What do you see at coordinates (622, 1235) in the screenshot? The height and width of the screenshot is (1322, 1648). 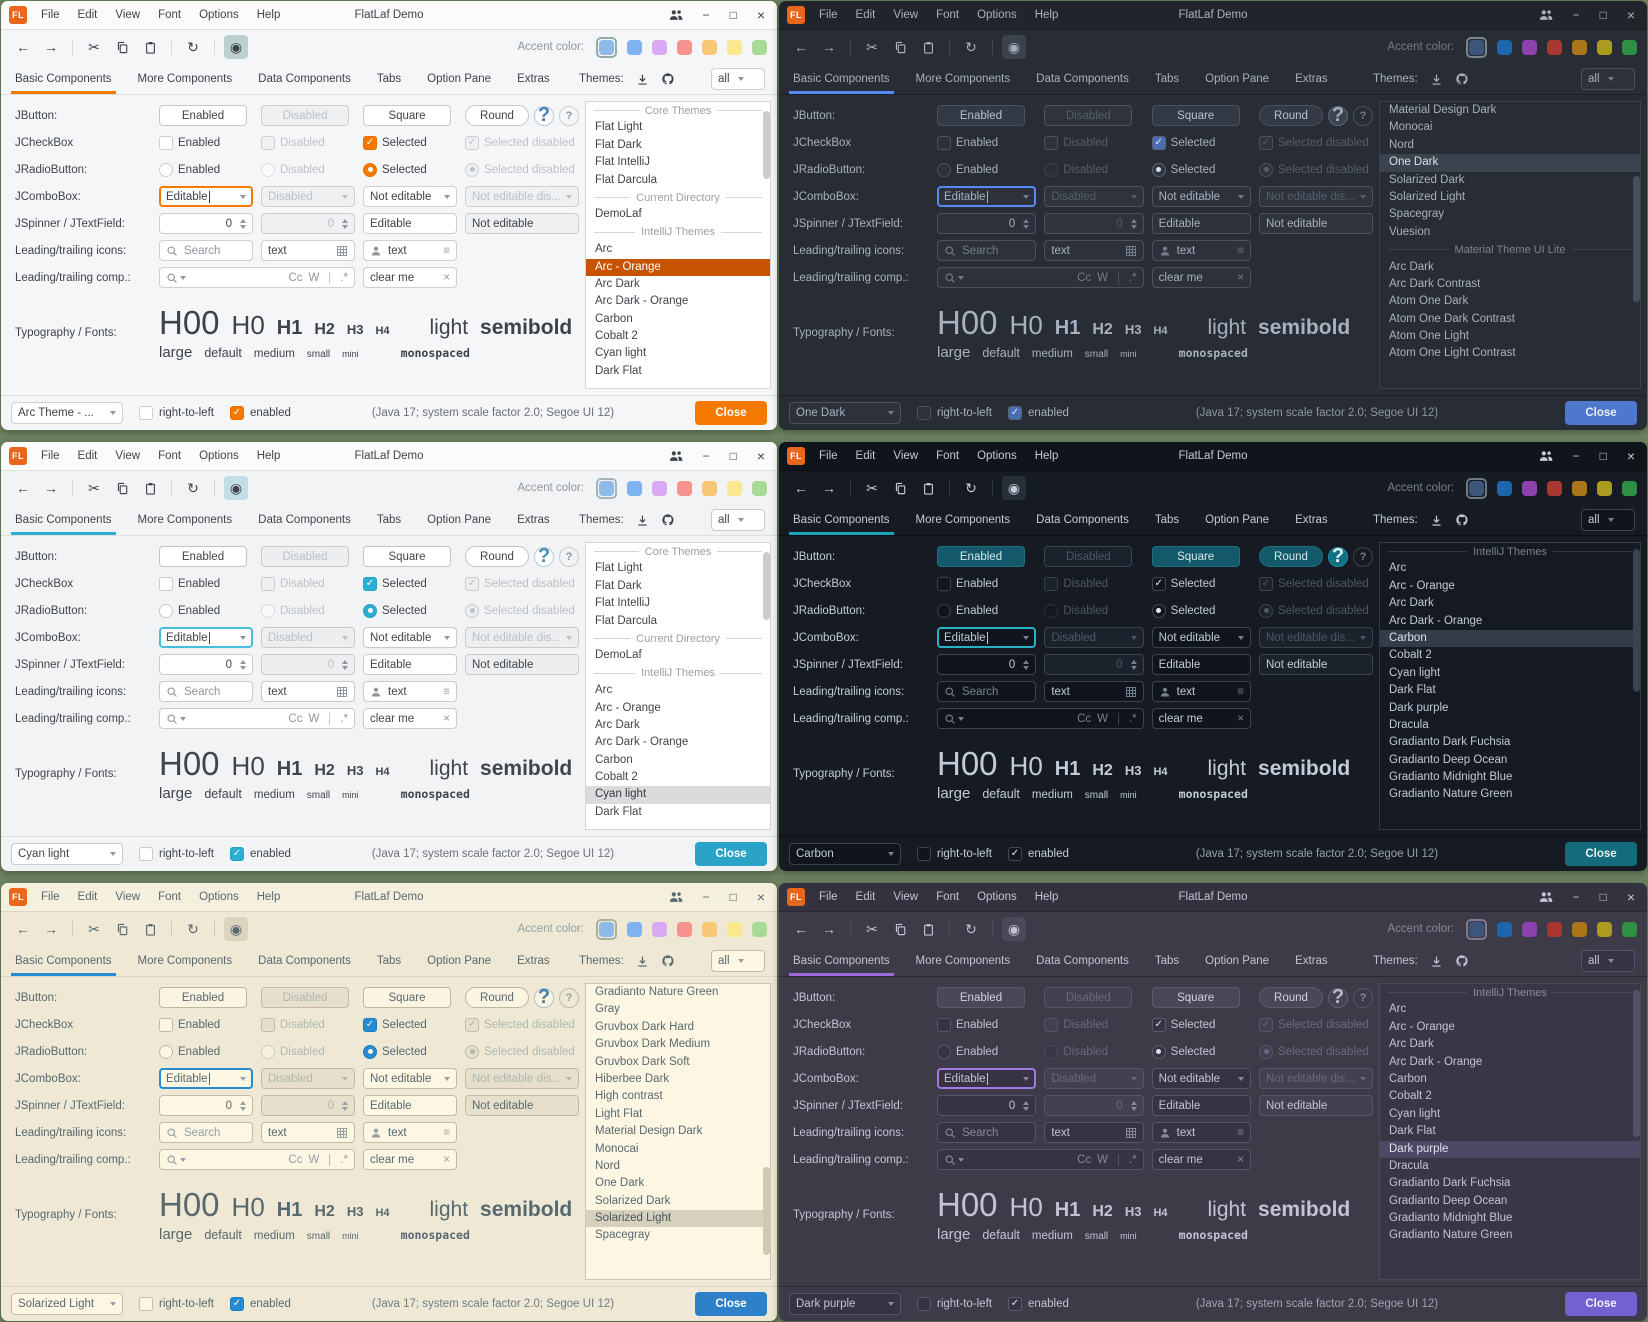 I see `theme-item-spacegray: Spacegray` at bounding box center [622, 1235].